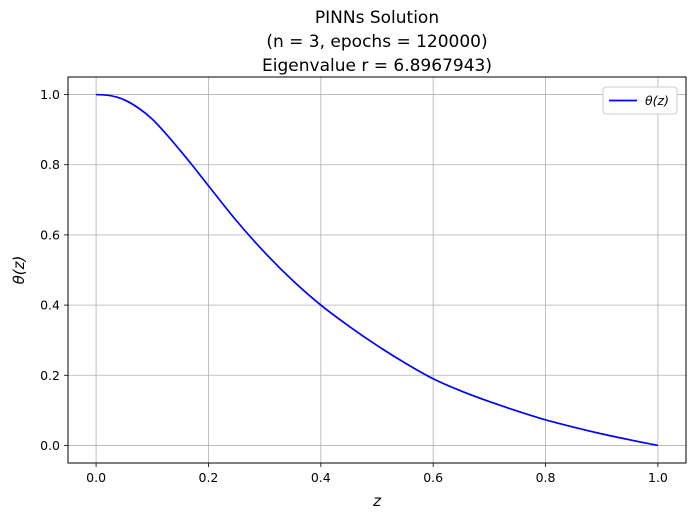 The image size is (697, 519). I want to click on x-axis-label: z, so click(377, 501).